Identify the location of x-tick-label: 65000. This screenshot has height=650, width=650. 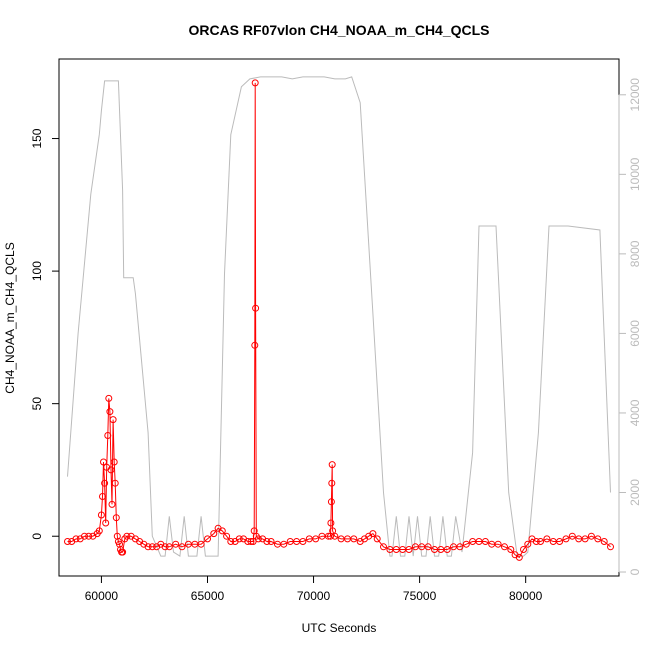
(208, 596).